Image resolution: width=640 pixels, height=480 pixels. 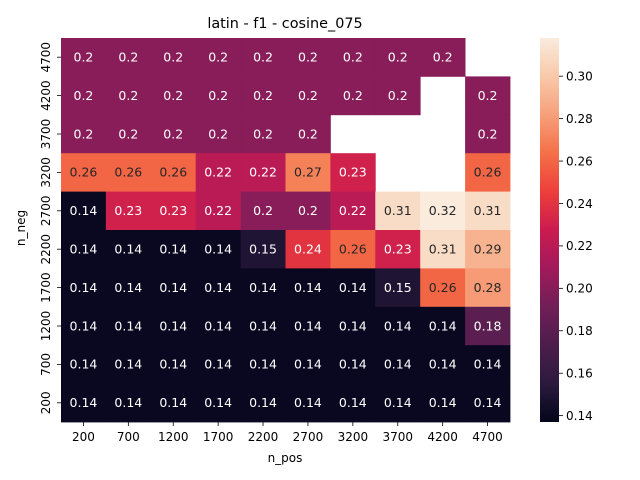 What do you see at coordinates (46, 287) in the screenshot?
I see `y-tick-label: 1700` at bounding box center [46, 287].